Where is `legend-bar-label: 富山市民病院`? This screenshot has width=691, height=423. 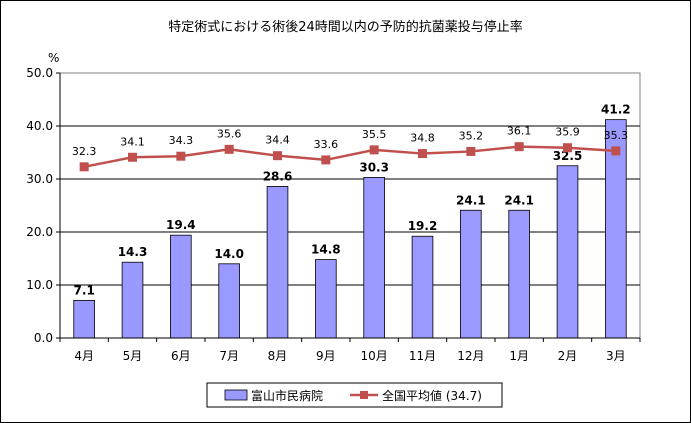 legend-bar-label: 富山市民病院 is located at coordinates (287, 395).